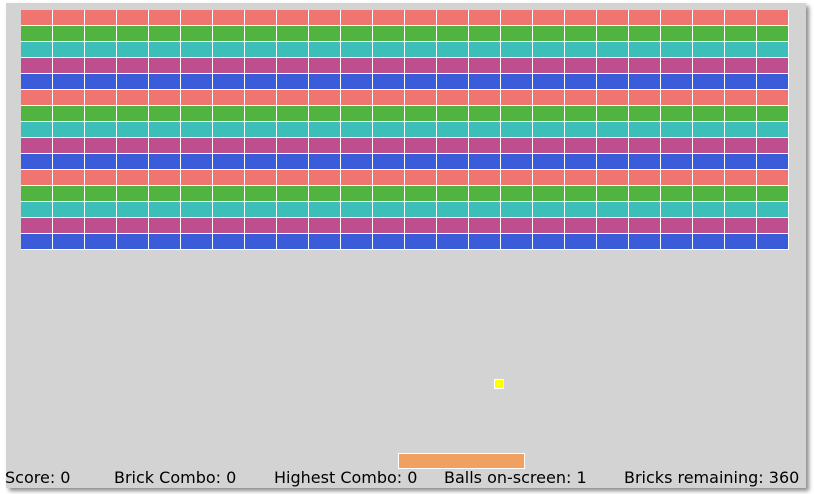  I want to click on highest-combo-value: 0, so click(412, 477).